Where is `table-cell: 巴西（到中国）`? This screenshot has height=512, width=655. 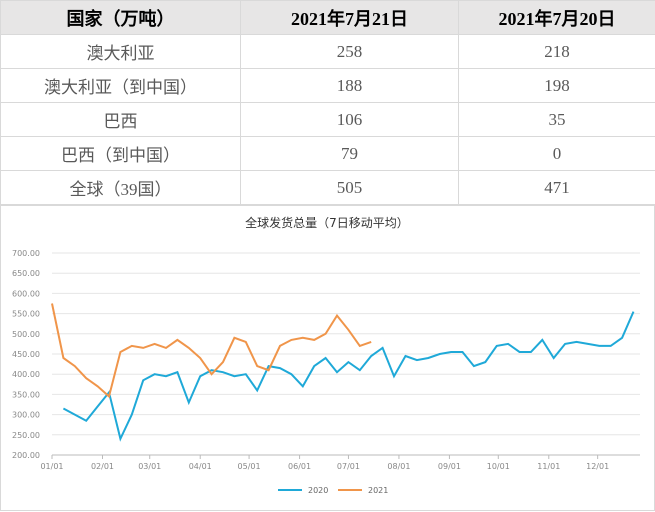
table-cell: 巴西（到中国） is located at coordinates (120, 153).